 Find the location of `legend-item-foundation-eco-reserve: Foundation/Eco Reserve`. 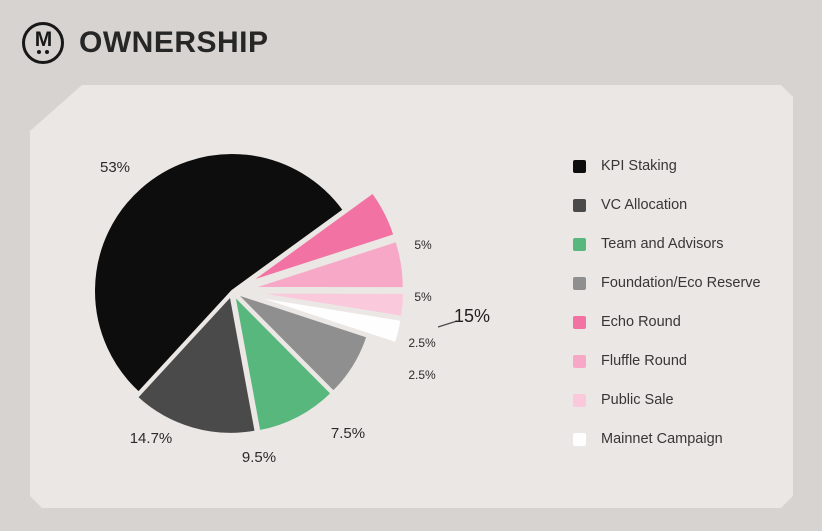

legend-item-foundation-eco-reserve: Foundation/Eco Reserve is located at coordinates (667, 283).